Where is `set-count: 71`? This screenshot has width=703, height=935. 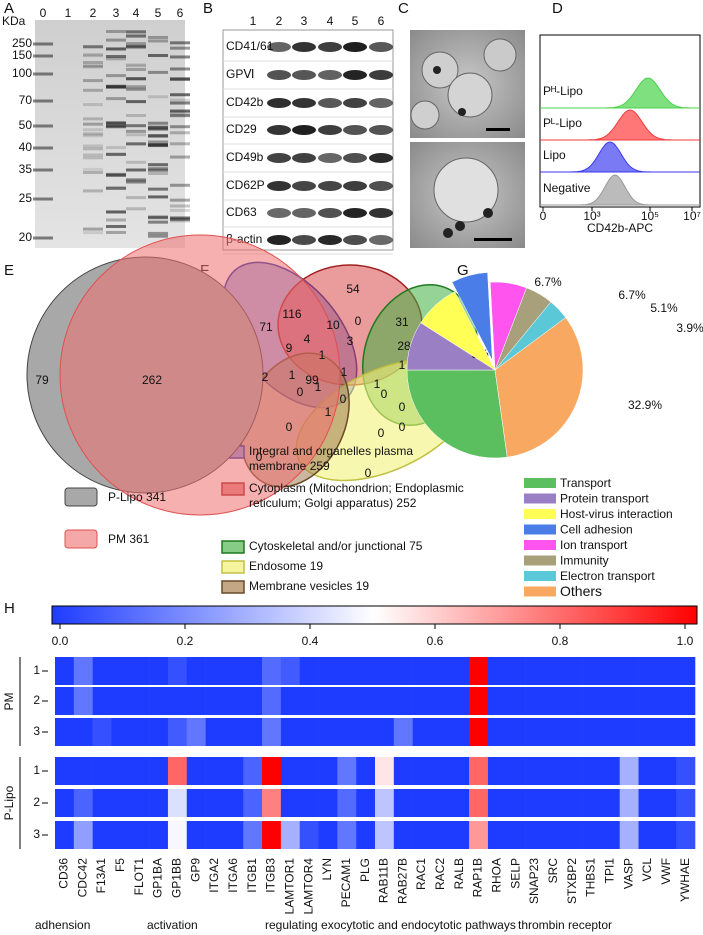
set-count: 71 is located at coordinates (266, 327).